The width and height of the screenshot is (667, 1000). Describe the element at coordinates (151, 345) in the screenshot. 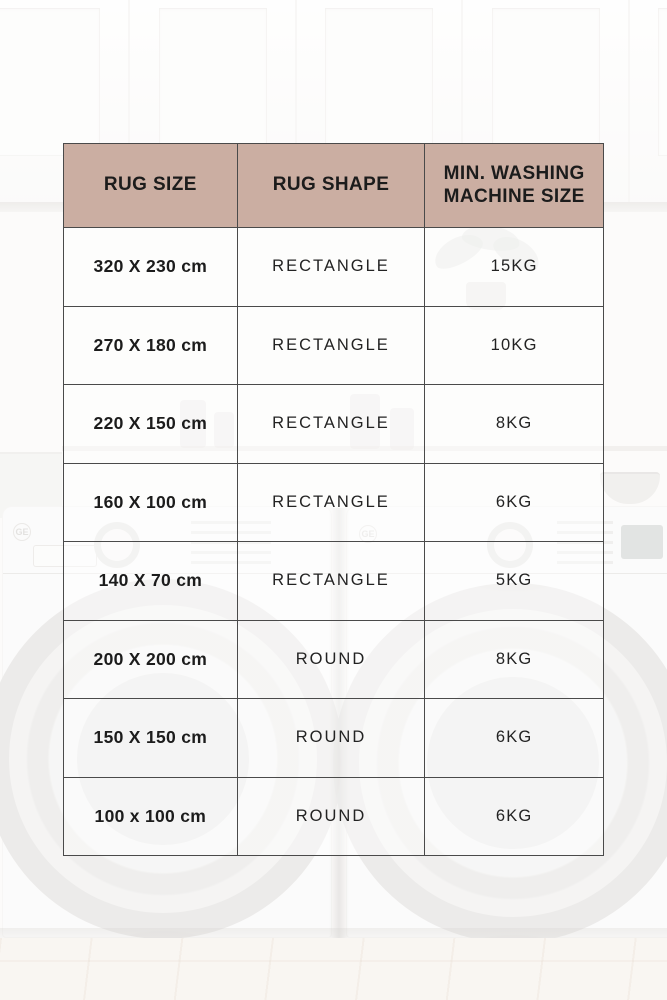

I see `cell-rug-size: 270 X 180 cm` at that location.